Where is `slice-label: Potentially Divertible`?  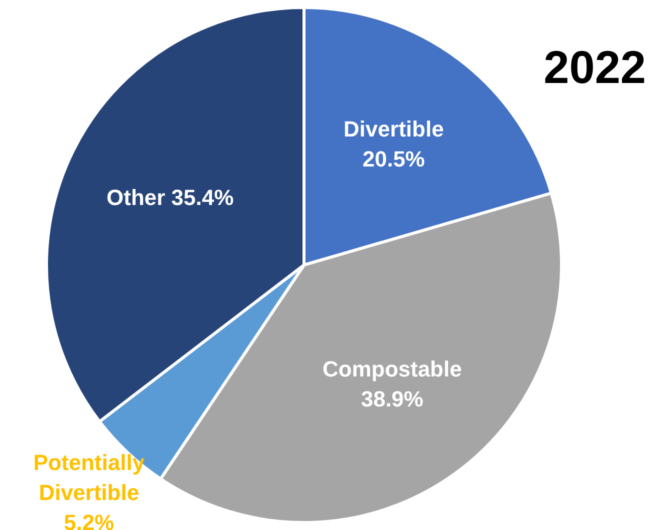 slice-label: Potentially Divertible is located at coordinates (89, 478).